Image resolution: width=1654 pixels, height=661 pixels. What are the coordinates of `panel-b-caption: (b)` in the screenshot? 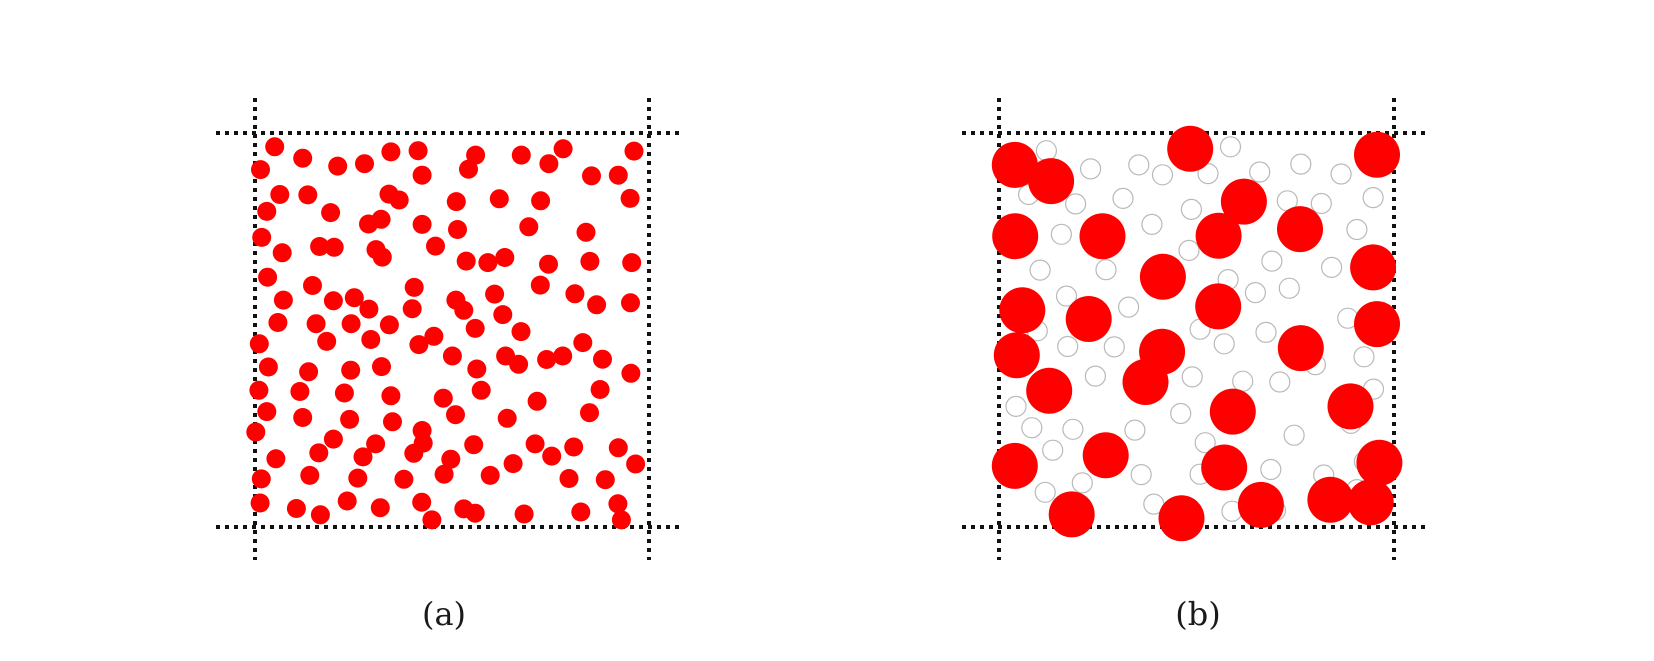 It's located at (1197, 614).